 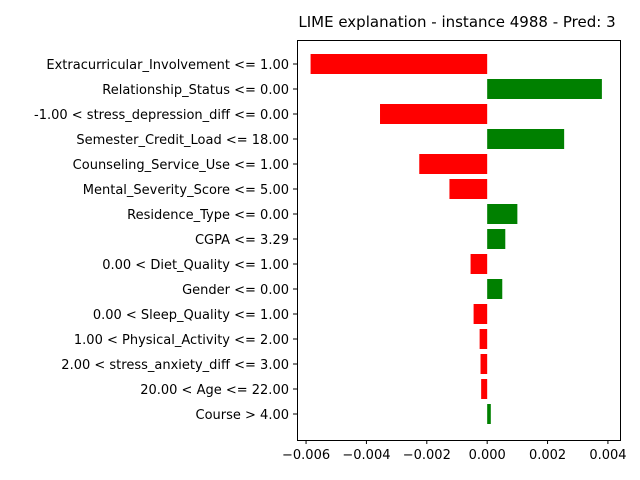 I want to click on category-label: 2.00 < stress_anxiety_diff <= 3.00, so click(x=175, y=365).